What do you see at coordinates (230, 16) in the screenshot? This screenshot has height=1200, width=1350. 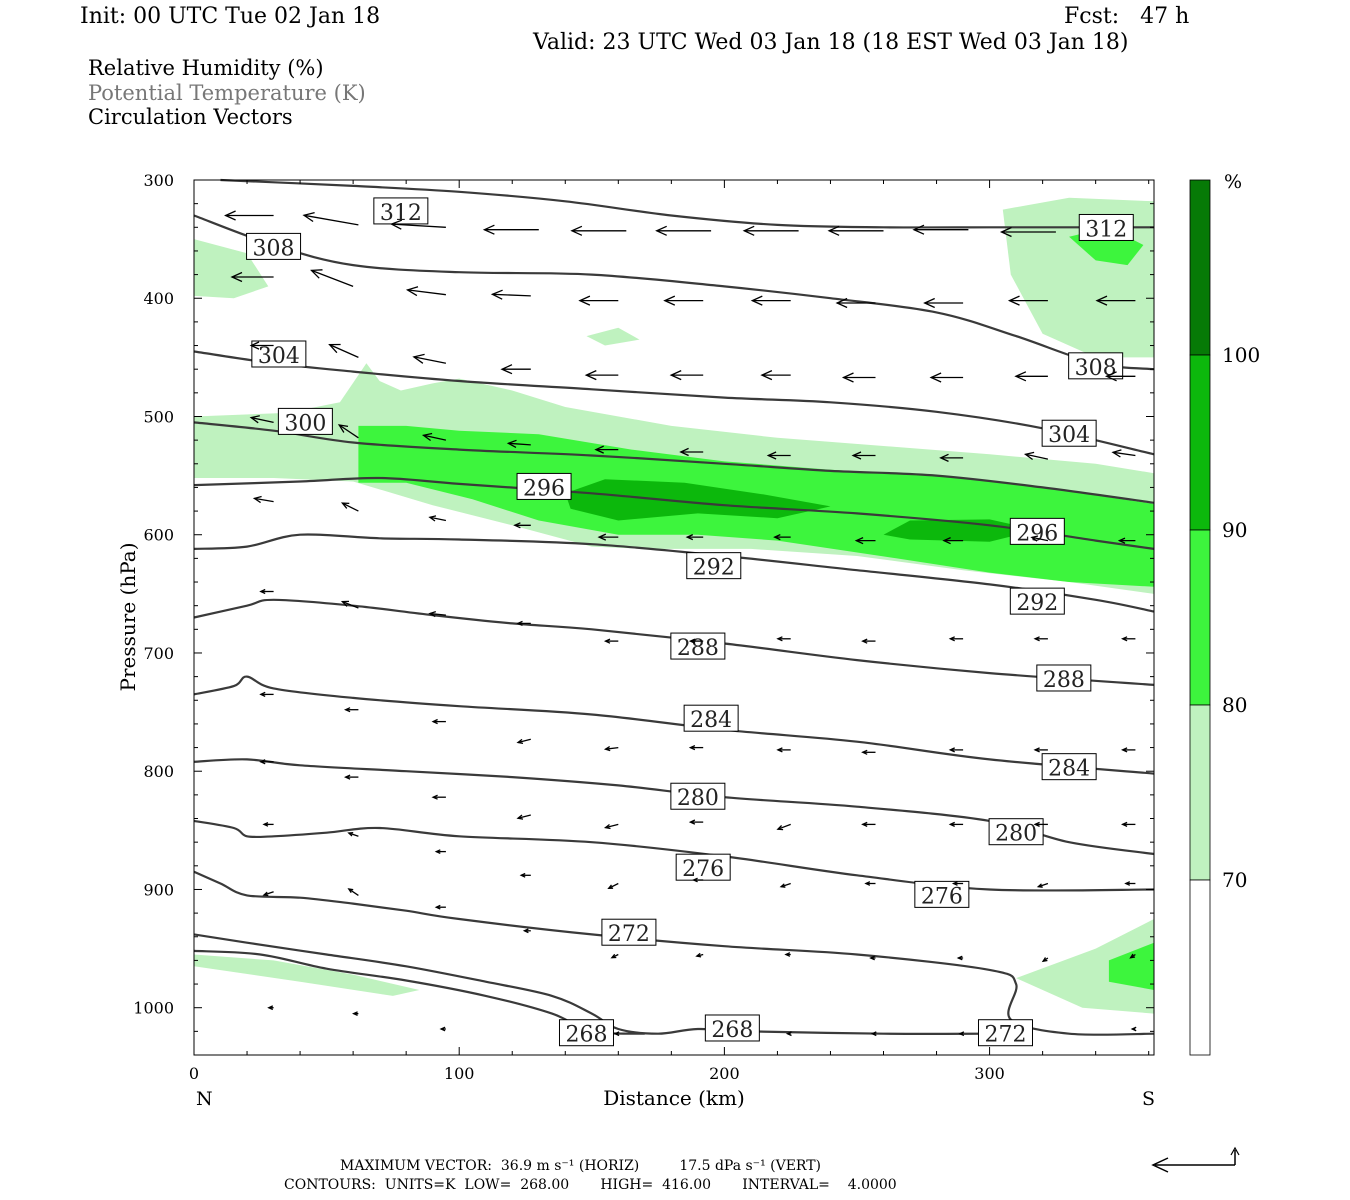 I see `init-time: Init: 00 UTC Tue 02 Jan 18` at bounding box center [230, 16].